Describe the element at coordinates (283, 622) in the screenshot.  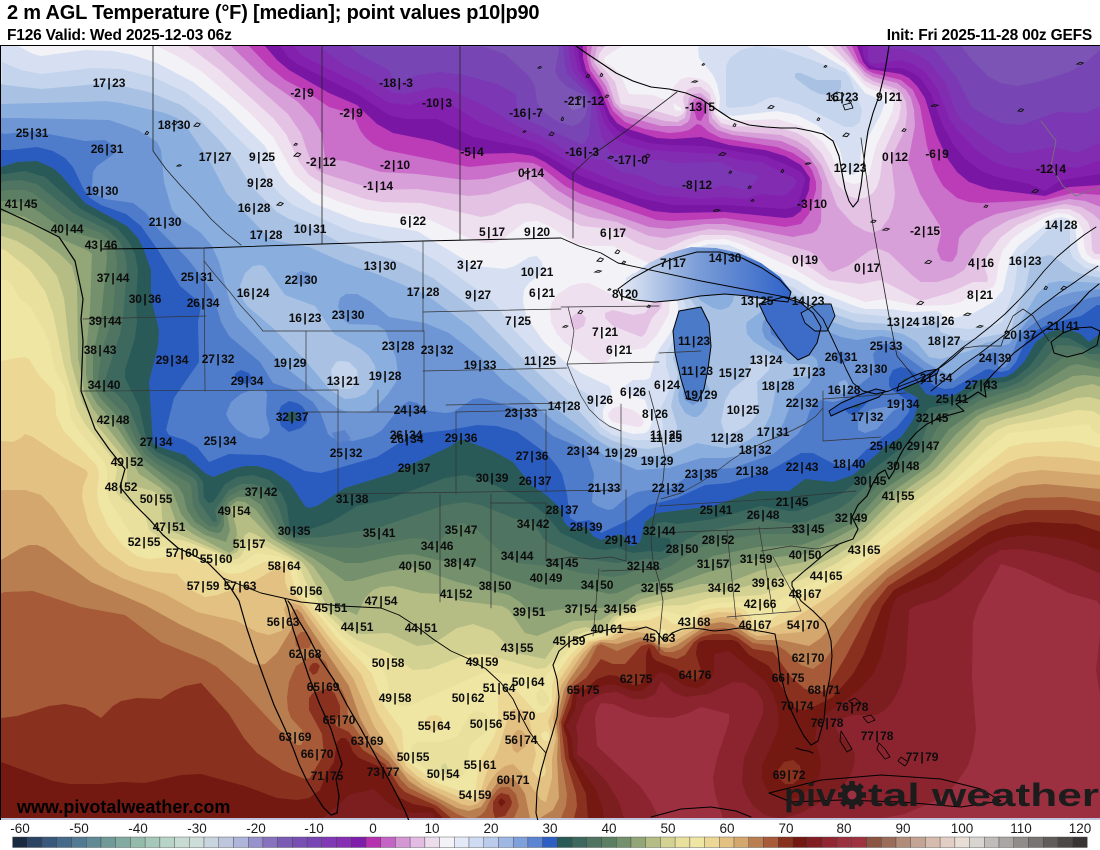
I see `svg-text:56|63: 56 | 63` at that location.